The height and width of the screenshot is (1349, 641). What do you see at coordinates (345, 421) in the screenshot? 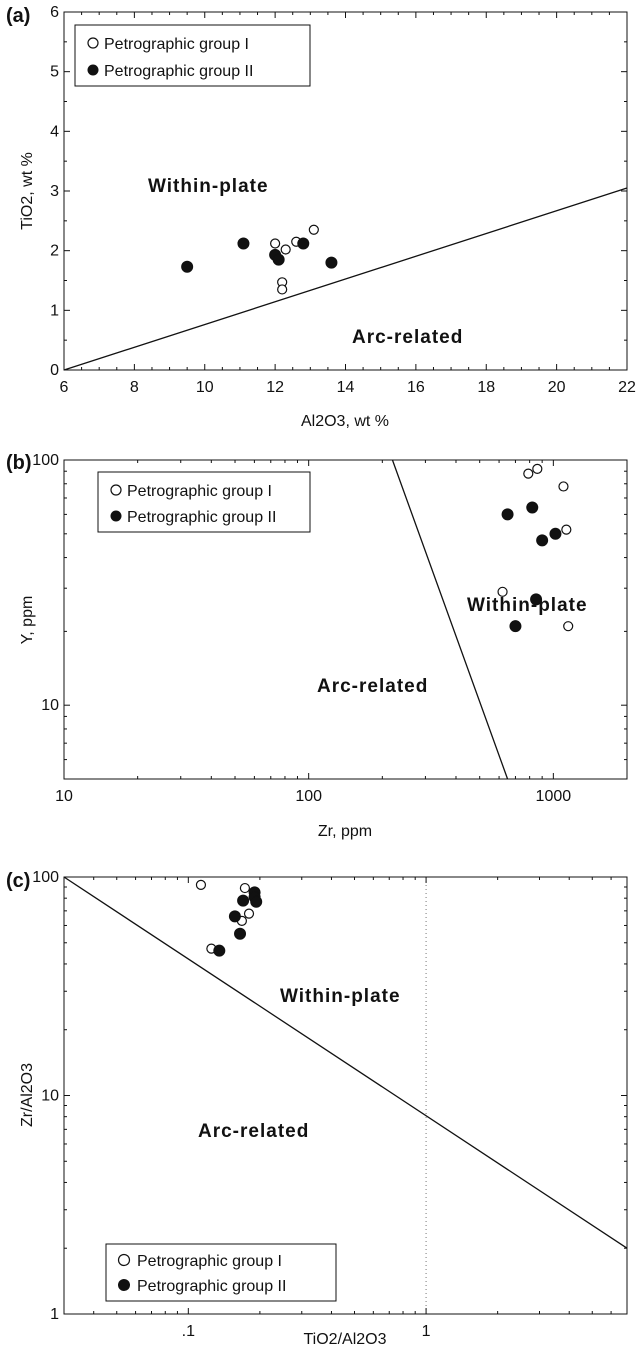
I see `panel-a-x-axis-label: Al2O3, wt %` at bounding box center [345, 421].